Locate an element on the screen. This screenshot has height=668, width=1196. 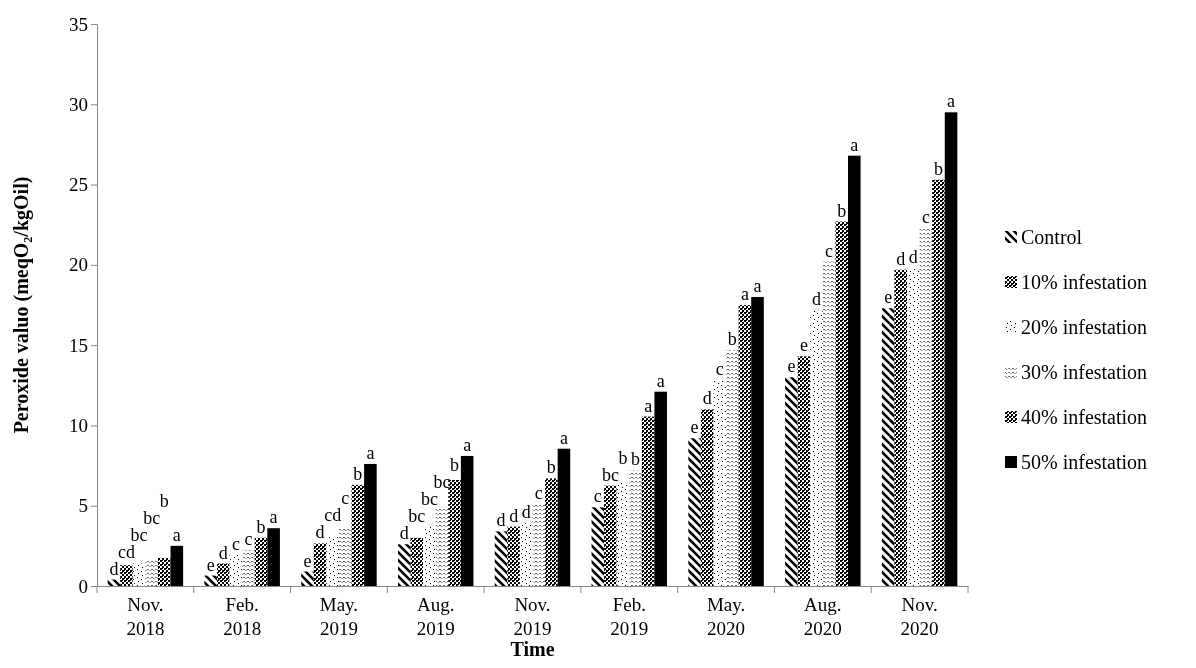
y-tick-label: 15 is located at coordinates (78, 345).